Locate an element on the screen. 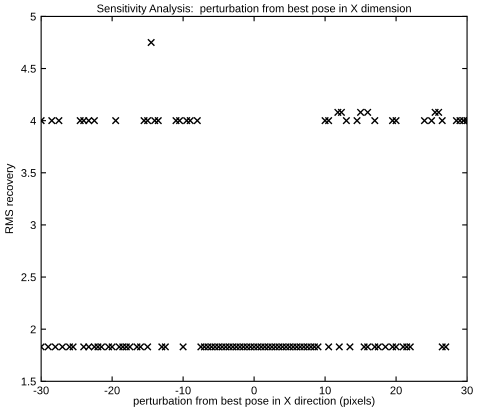 Image resolution: width=484 pixels, height=410 pixels. x-tick-label: -30 is located at coordinates (41, 390).